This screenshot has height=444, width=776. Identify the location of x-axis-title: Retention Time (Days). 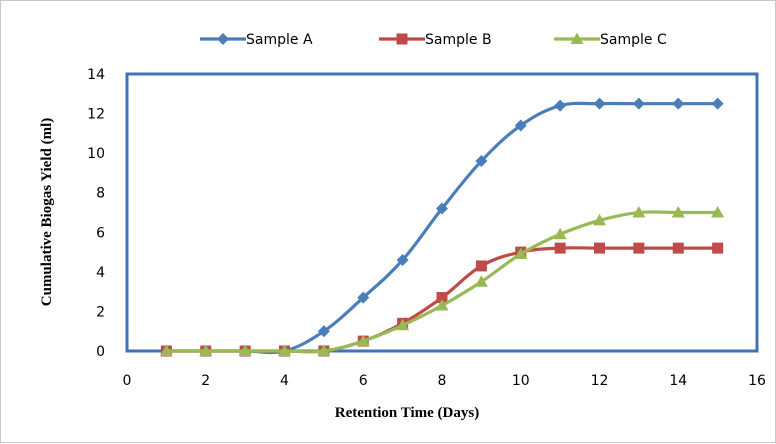
(407, 413).